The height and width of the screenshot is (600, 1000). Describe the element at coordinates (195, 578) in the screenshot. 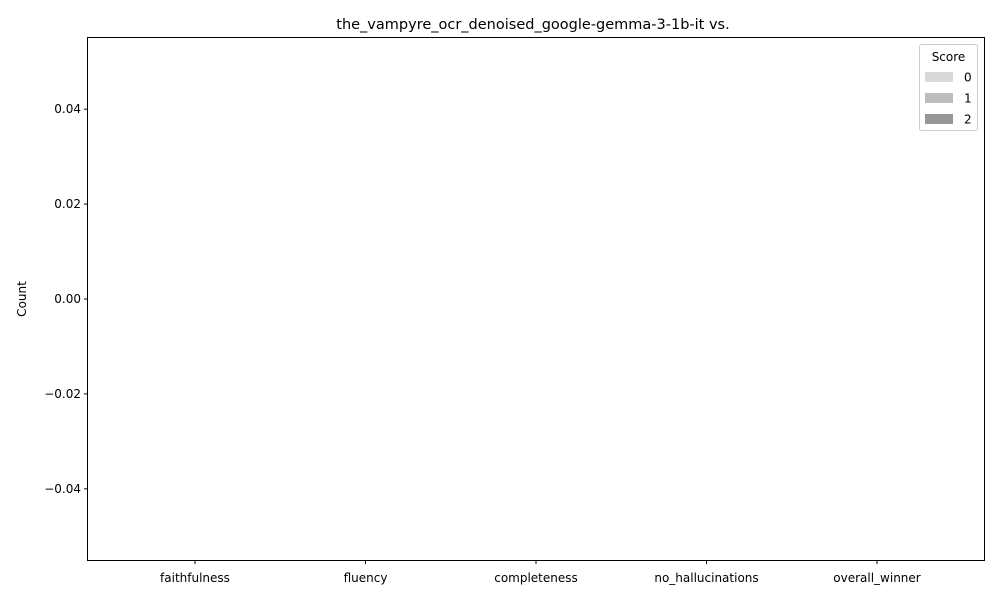

I see `x-tick-label: faithfulness` at that location.